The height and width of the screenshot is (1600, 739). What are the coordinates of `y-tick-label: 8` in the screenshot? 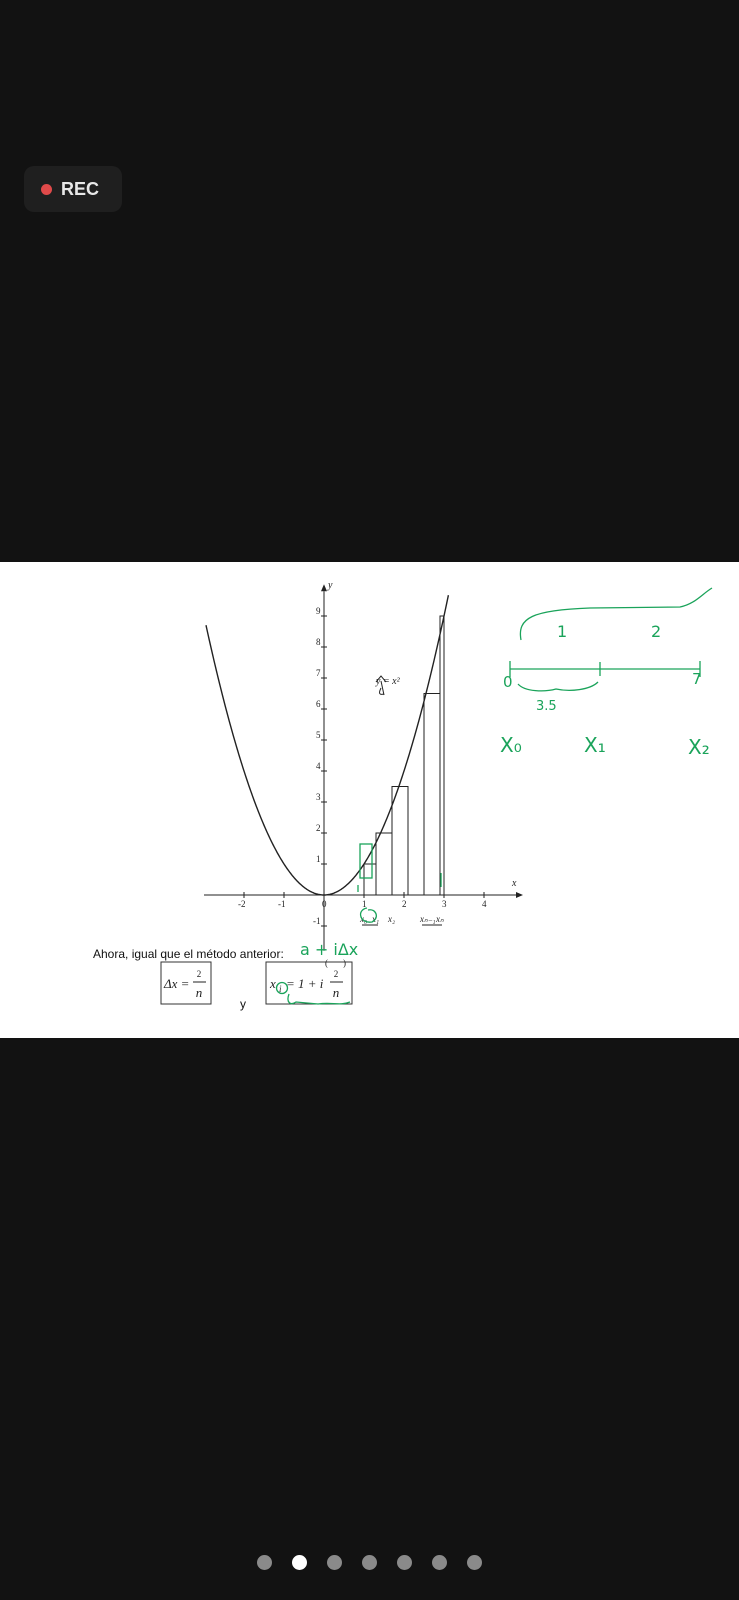 It's located at (318, 642).